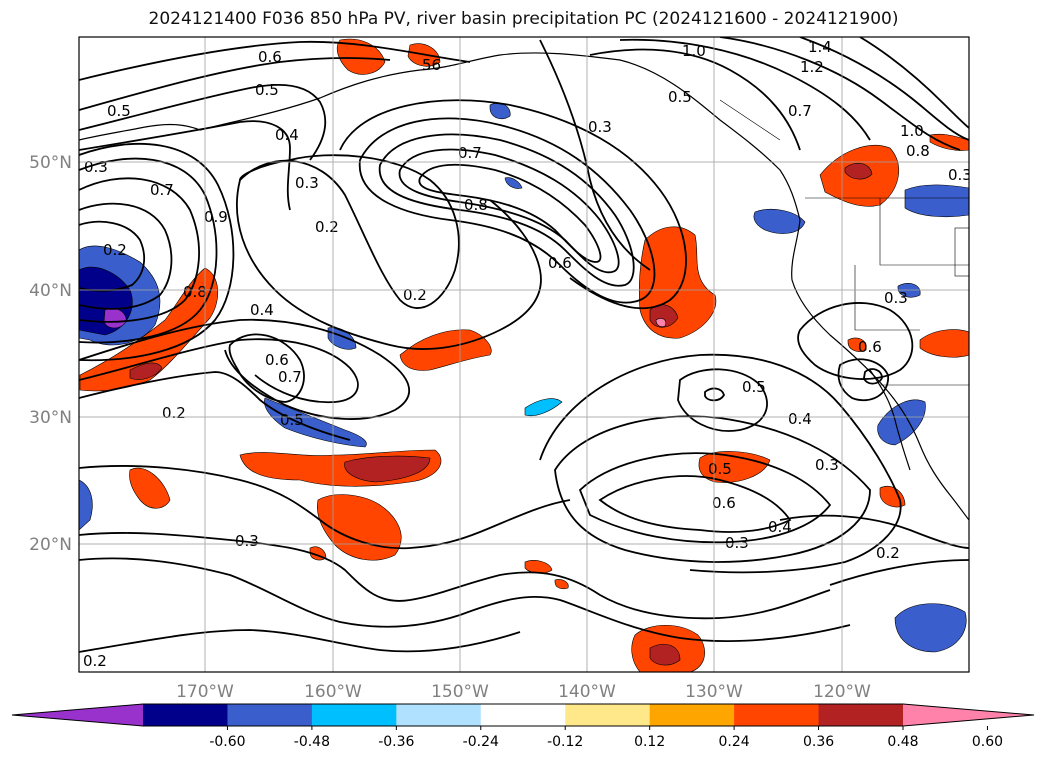  Describe the element at coordinates (146, 371) in the screenshot. I see `precip-positive-band-west-core` at that location.